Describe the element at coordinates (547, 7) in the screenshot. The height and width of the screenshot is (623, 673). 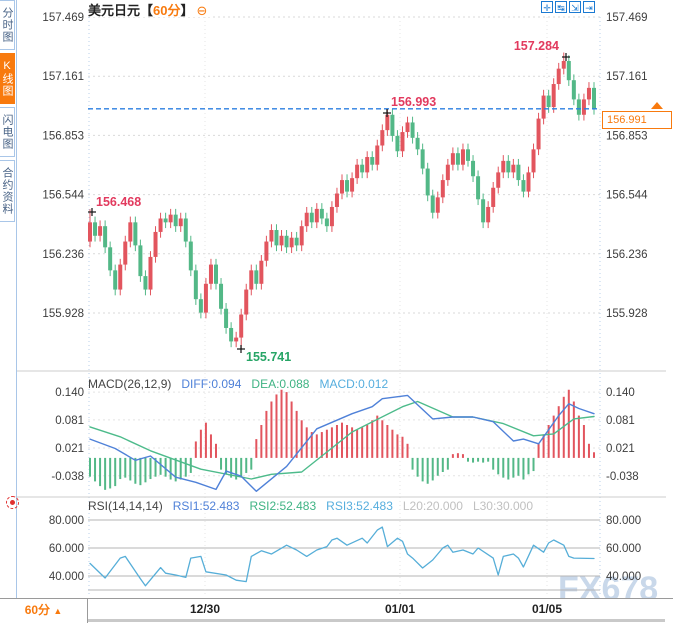
I see `crosshair-icon: ✛` at that location.